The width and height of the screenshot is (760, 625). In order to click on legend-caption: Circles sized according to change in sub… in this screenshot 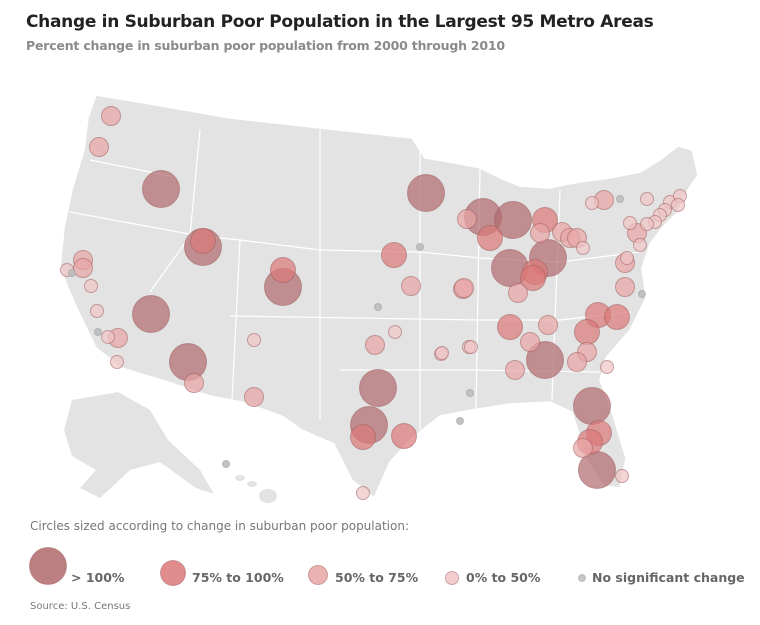, I will do `click(220, 526)`.